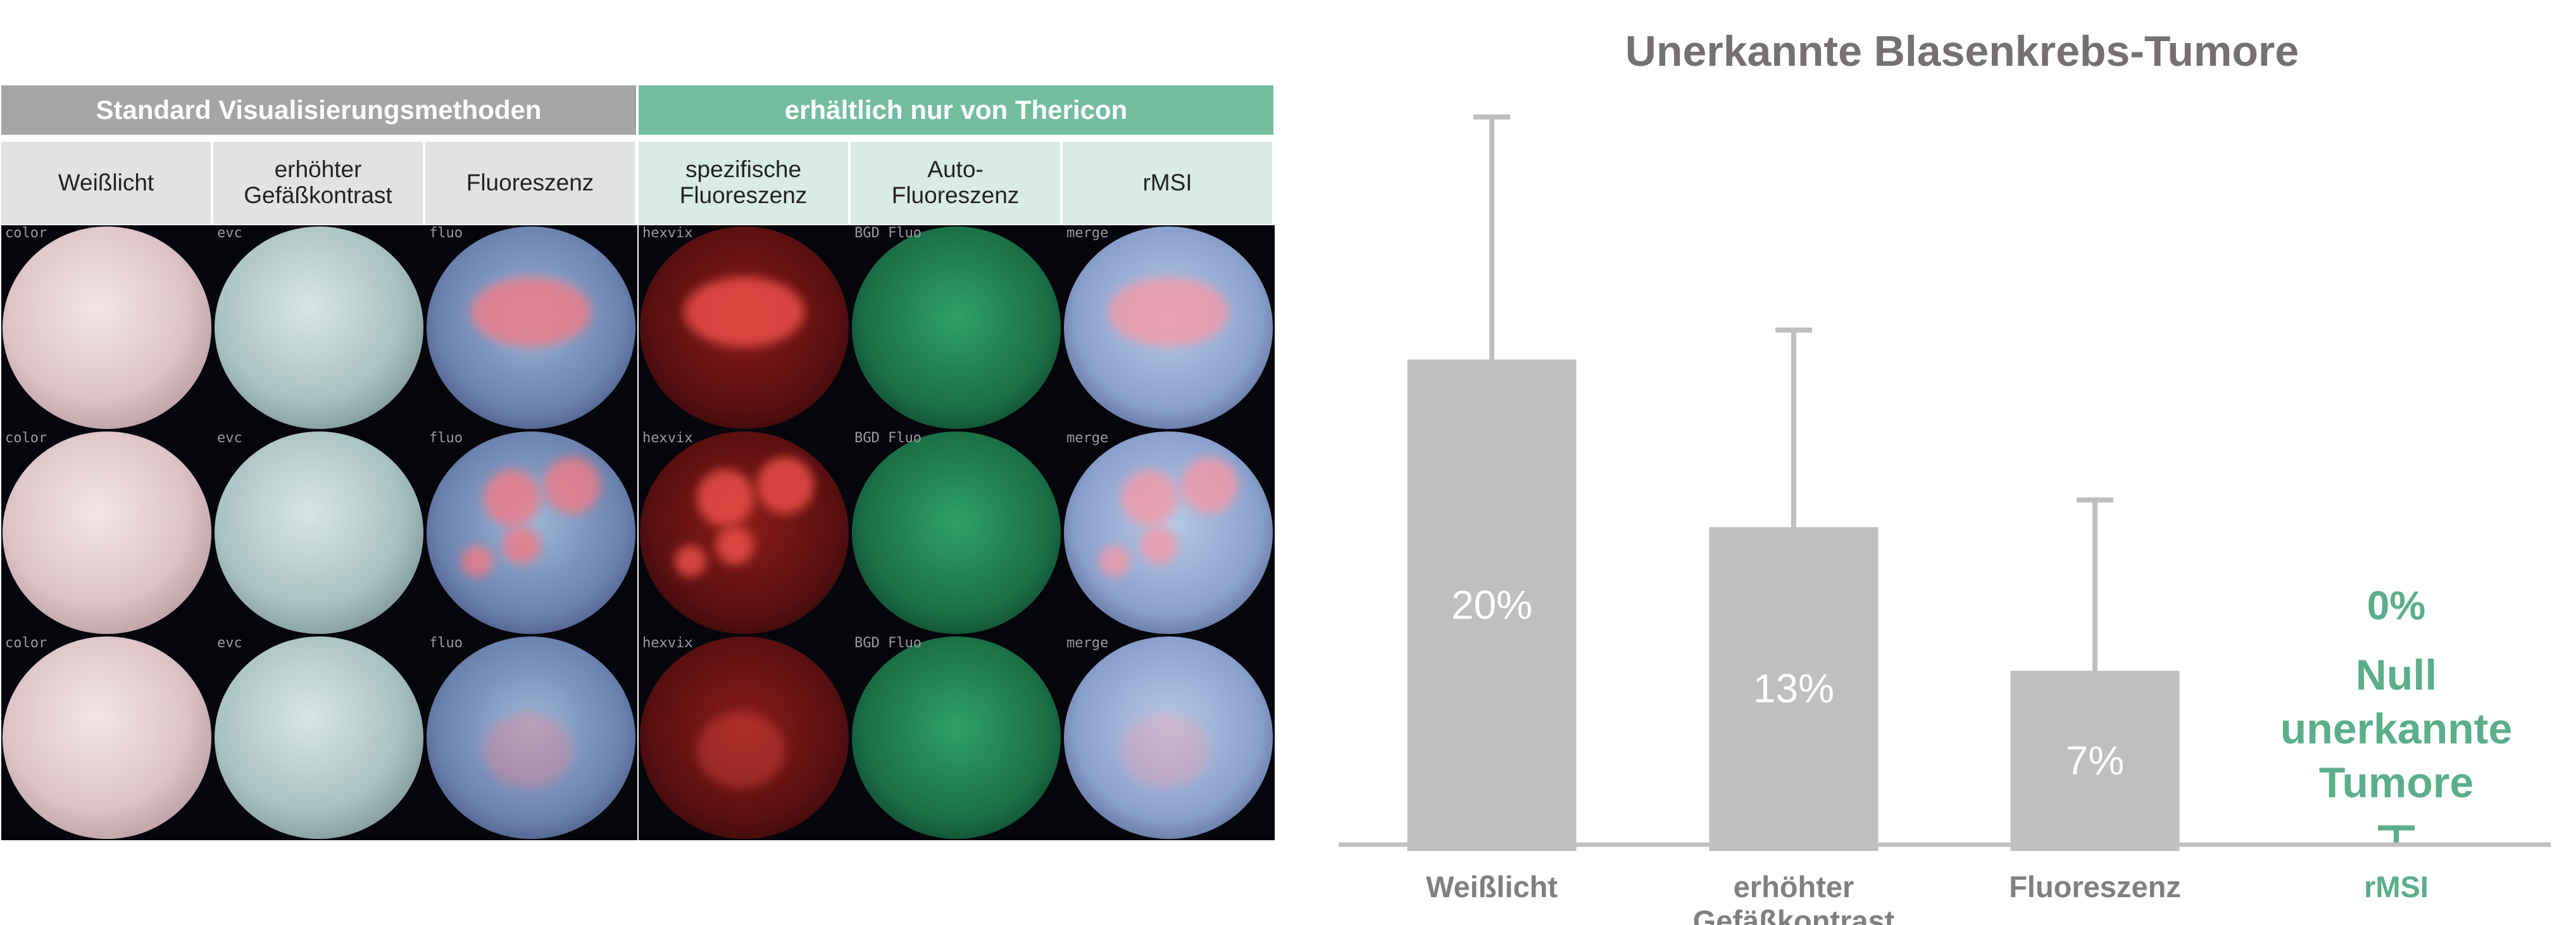  What do you see at coordinates (530, 183) in the screenshot?
I see `column-header: Fluoreszenz` at bounding box center [530, 183].